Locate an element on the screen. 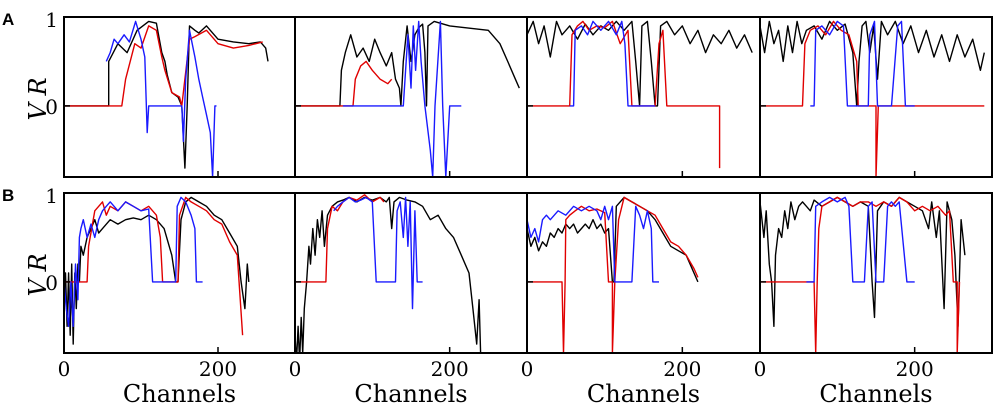  panel-letter-B: B is located at coordinates (8, 195).